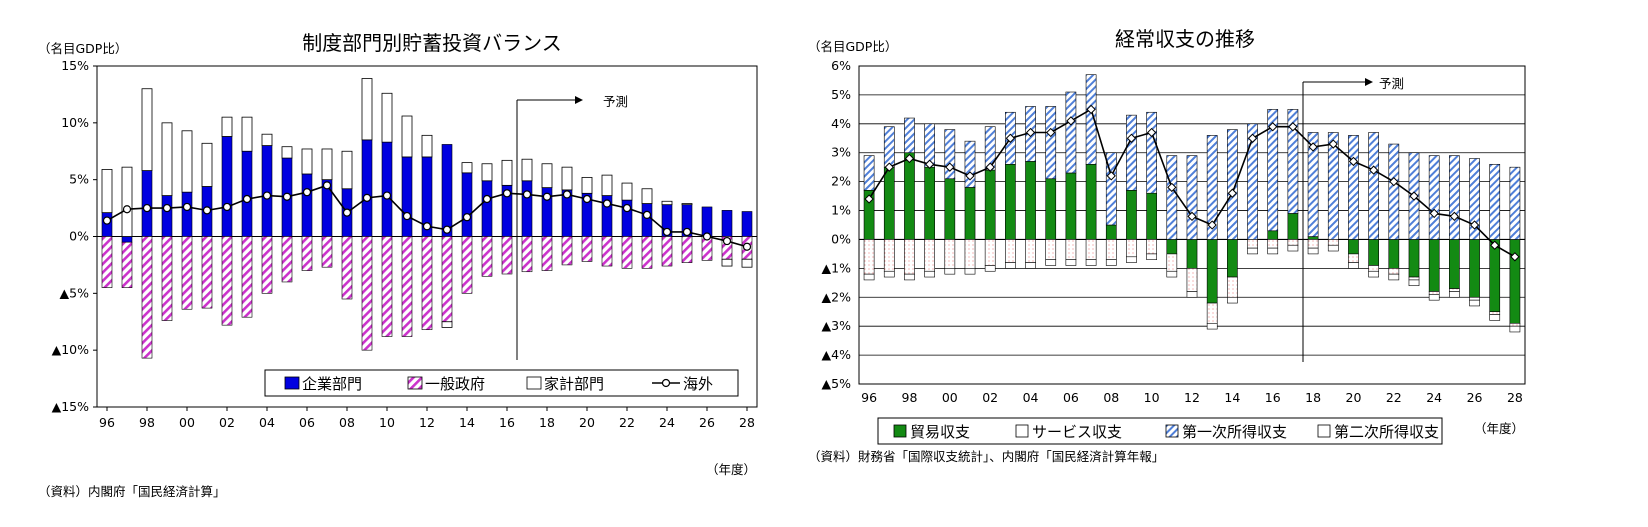  Describe the element at coordinates (1232, 397) in the screenshot. I see `chart2-xtick-label: 14` at that location.